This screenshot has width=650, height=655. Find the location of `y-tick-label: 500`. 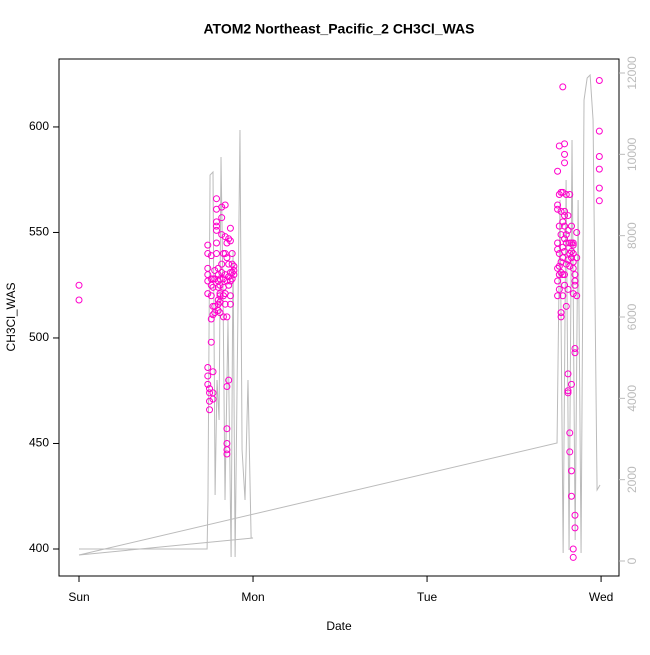

y-tick-label: 500 is located at coordinates (39, 337).